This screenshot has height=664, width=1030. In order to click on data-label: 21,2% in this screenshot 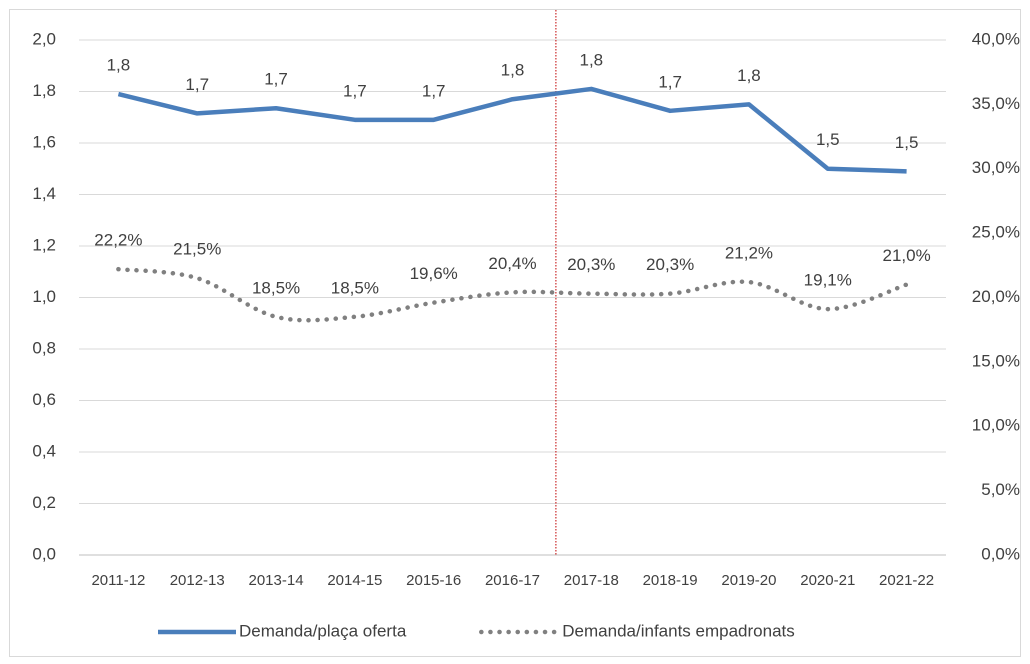, I will do `click(749, 253)`.